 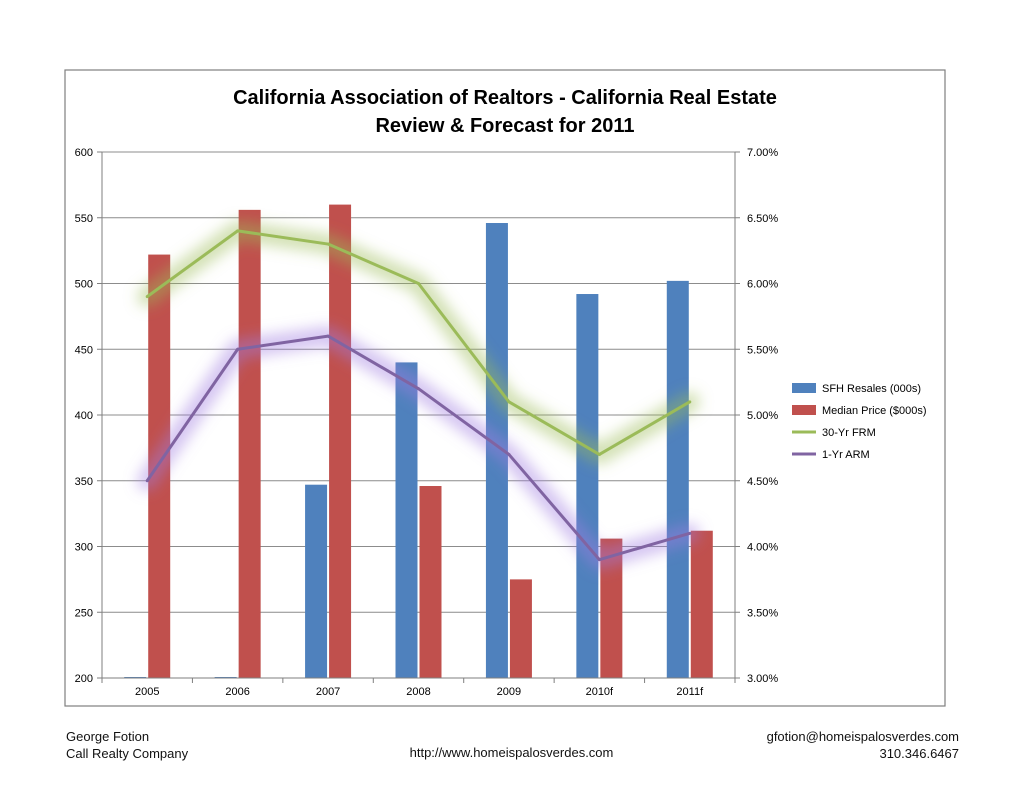 I want to click on chart-title-line-2: Review & Forecast for 2011, so click(x=504, y=126).